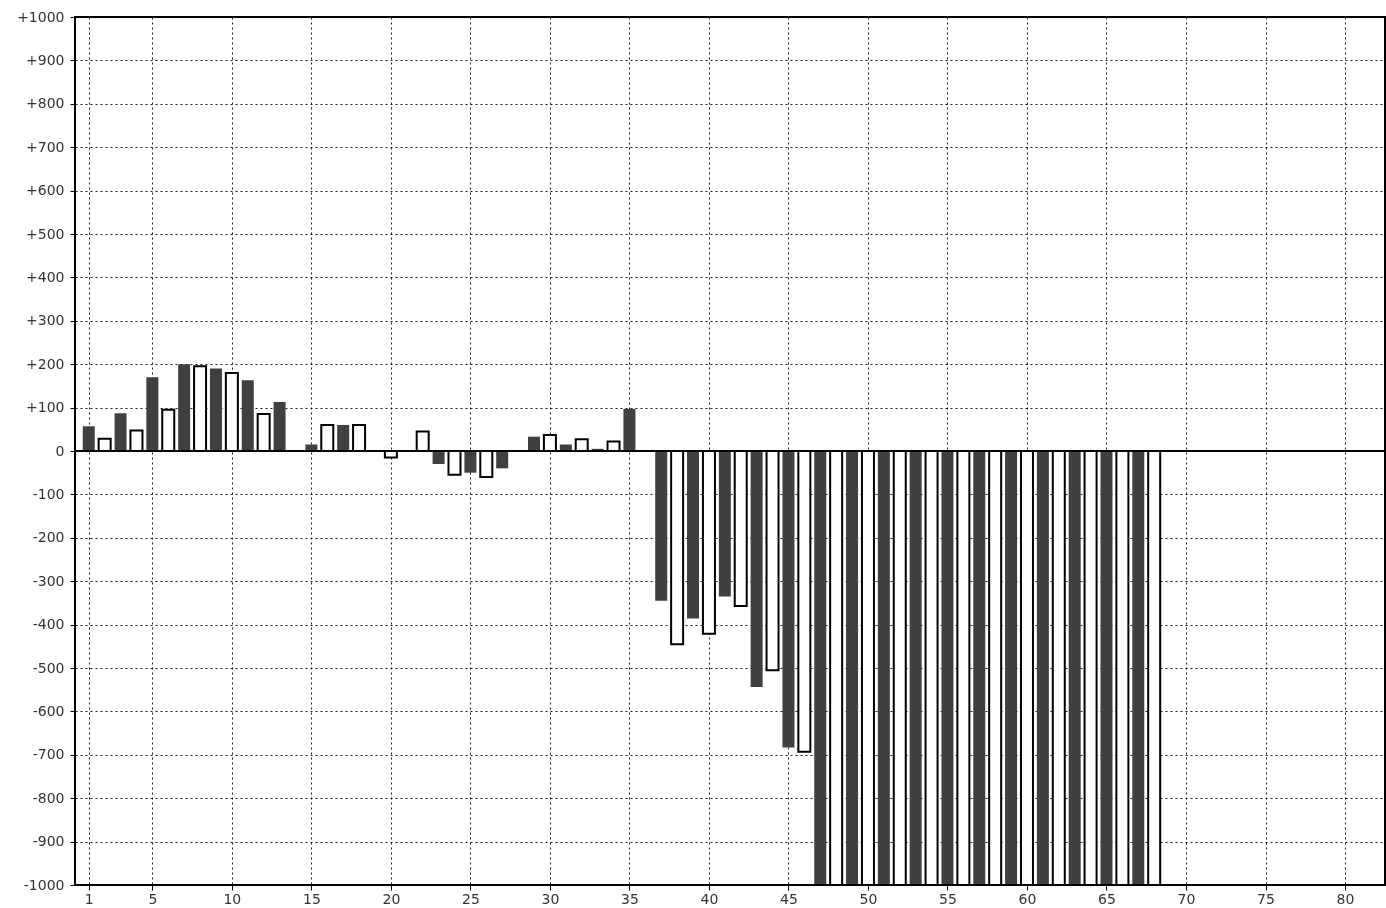  Describe the element at coordinates (48, 624) in the screenshot. I see `y-tick-label: -400` at that location.